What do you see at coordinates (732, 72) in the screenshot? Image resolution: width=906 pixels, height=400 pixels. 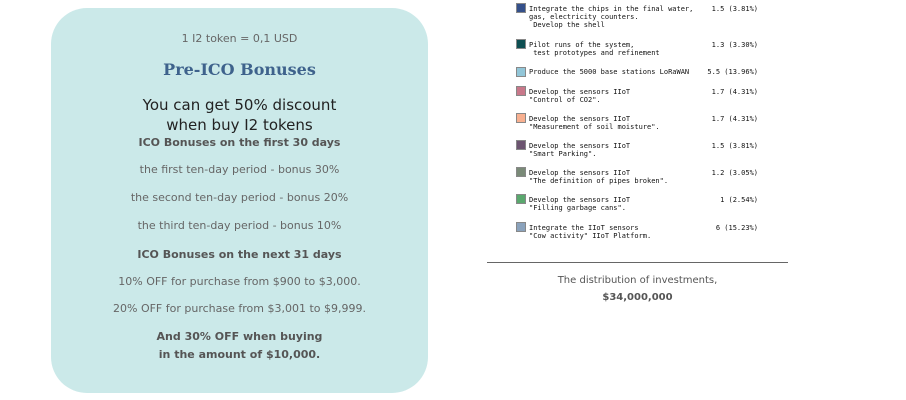 I see `legend-value: 5.5 (13.96%)` at bounding box center [732, 72].